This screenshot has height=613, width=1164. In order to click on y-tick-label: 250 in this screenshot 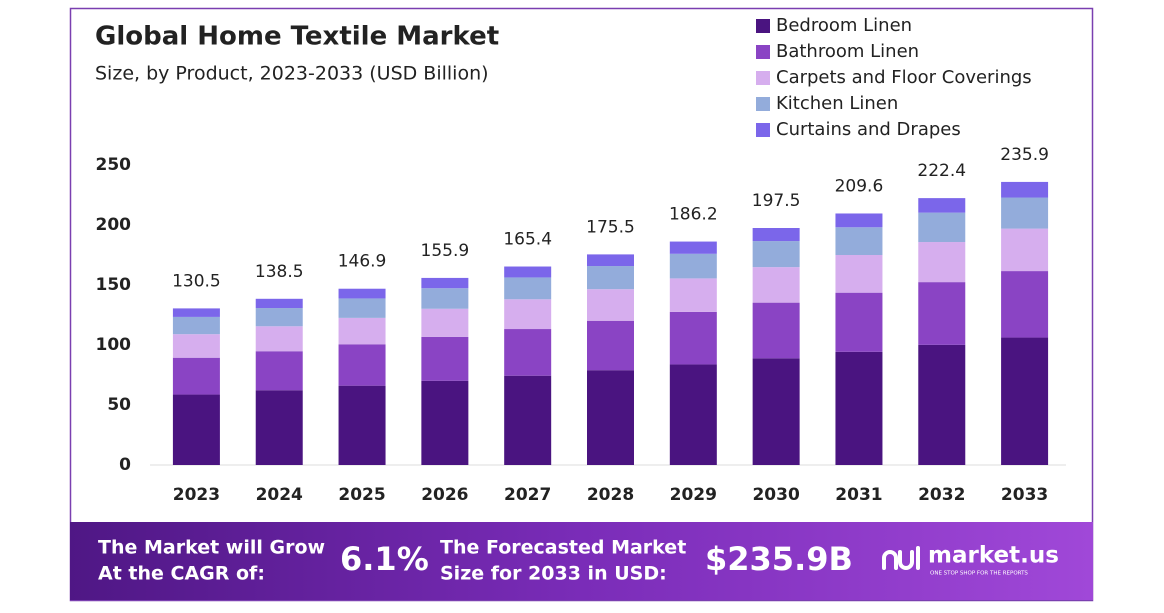, I will do `click(114, 165)`.